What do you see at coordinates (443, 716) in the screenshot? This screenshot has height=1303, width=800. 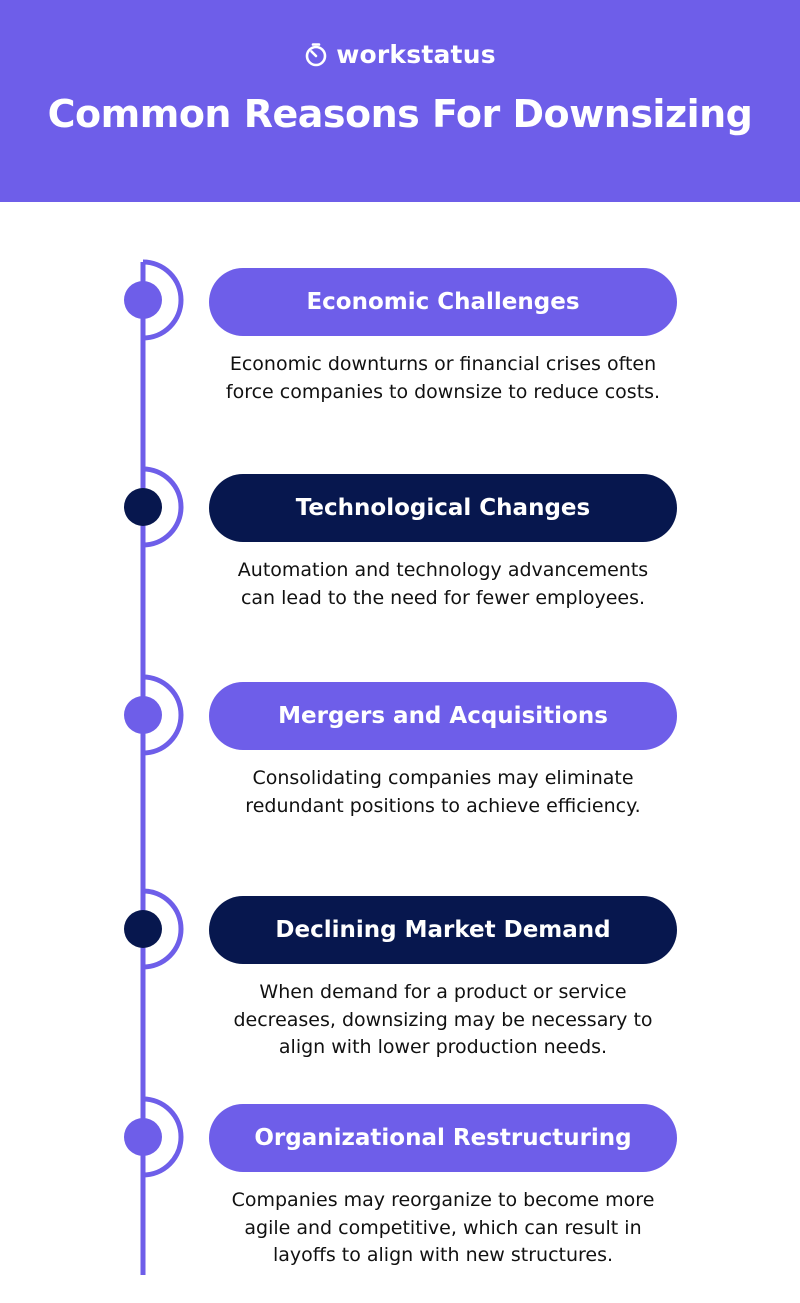 I see `reason-title-pill: Mergers and Acquisitions` at bounding box center [443, 716].